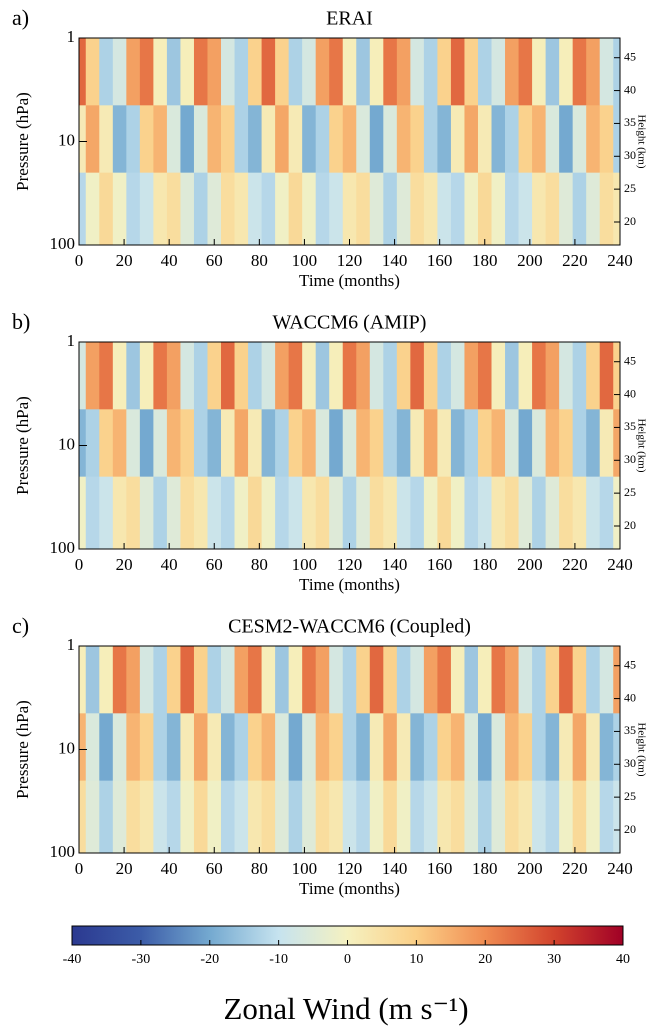 This screenshot has width=650, height=1031. What do you see at coordinates (620, 564) in the screenshot?
I see `x-tick-label: 240` at bounding box center [620, 564].